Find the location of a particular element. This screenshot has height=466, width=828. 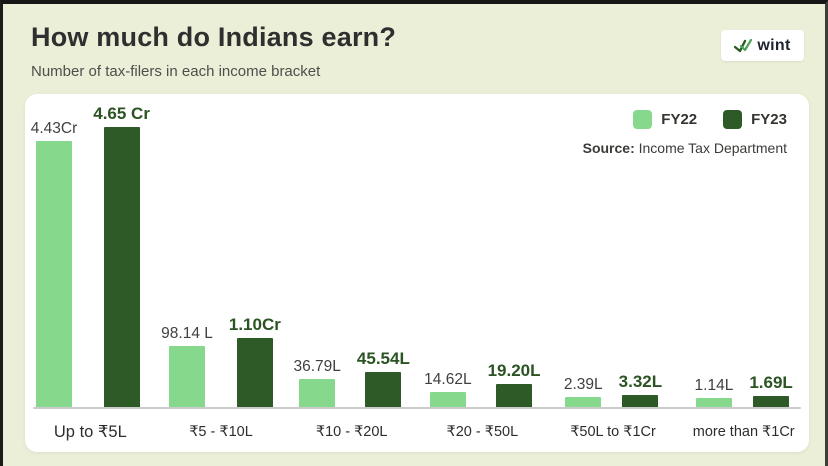

bar-value-label-fy22: 1.14L is located at coordinates (714, 385).